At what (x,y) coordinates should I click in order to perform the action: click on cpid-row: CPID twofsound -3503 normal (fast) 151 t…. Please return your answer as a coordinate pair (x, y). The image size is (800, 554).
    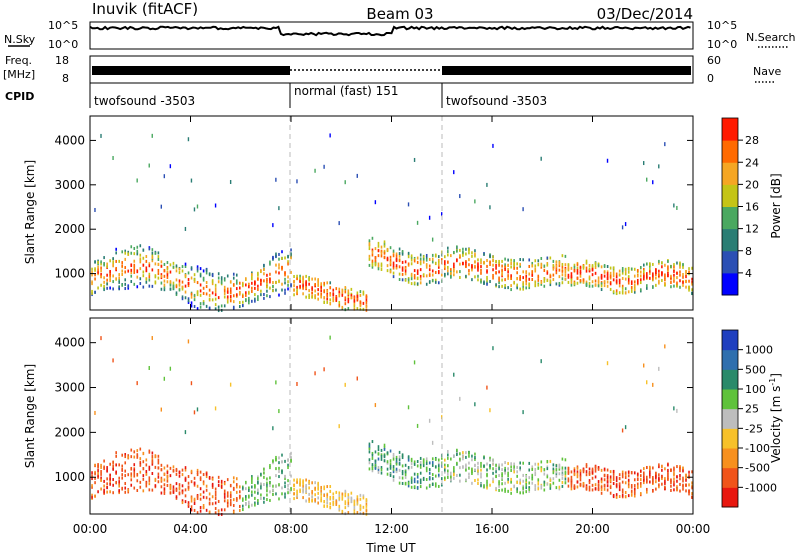
    Looking at the image, I should click on (276, 95).